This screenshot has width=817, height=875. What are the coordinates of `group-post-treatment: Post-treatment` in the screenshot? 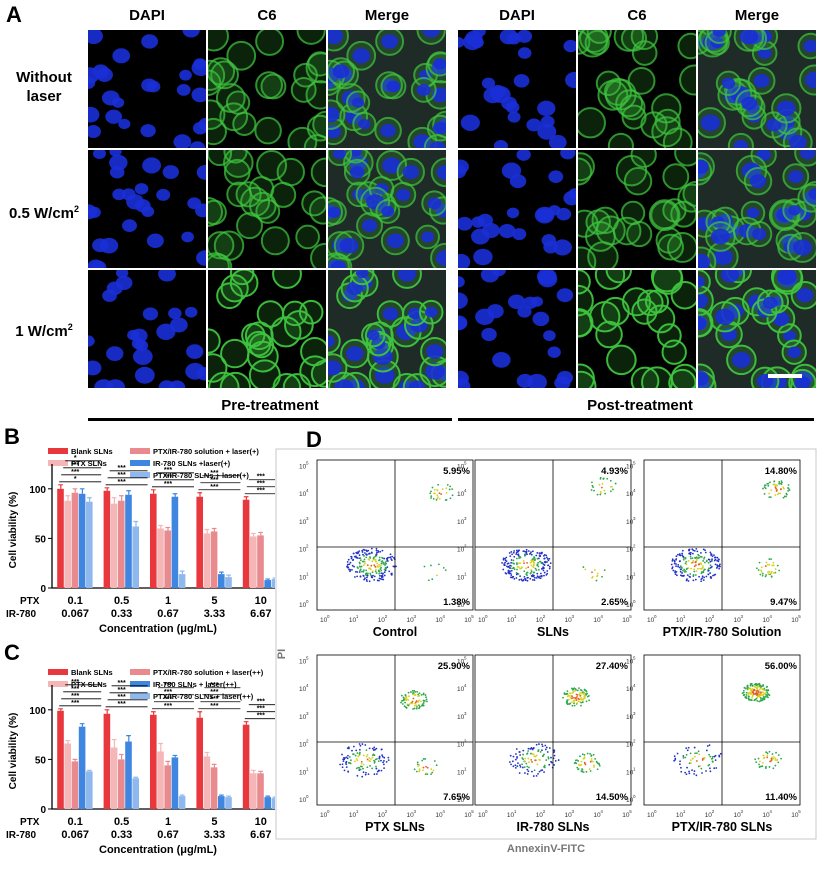 It's located at (640, 405).